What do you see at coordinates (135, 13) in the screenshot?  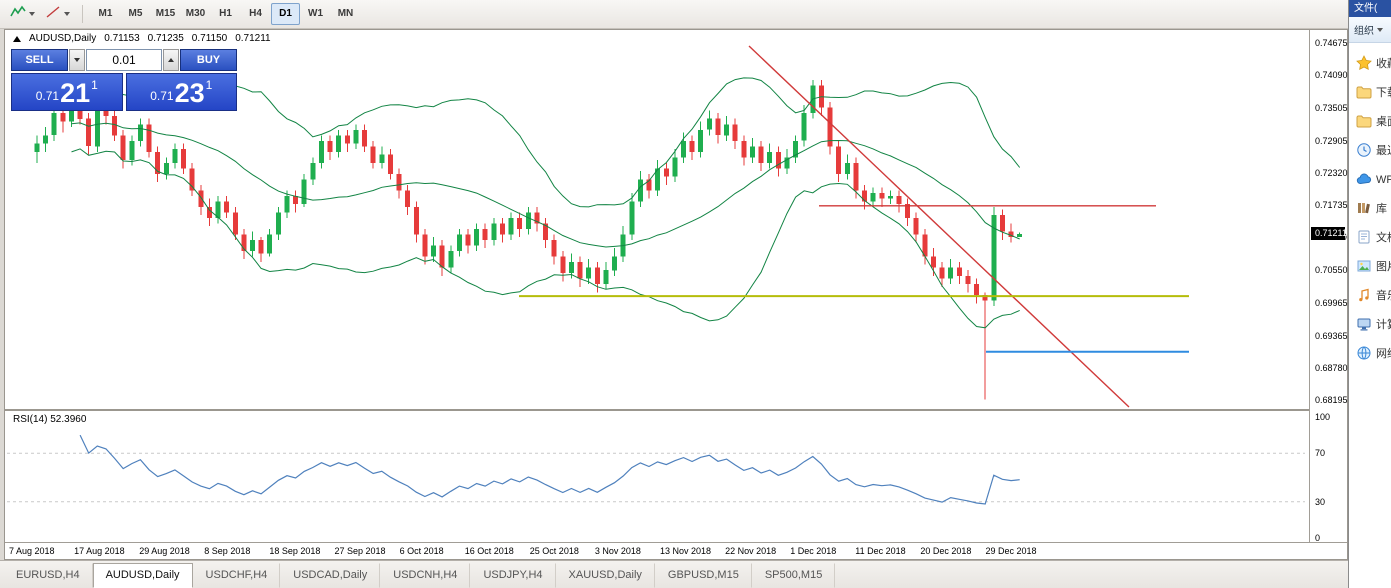 I see `timeframe-m5: M5` at bounding box center [135, 13].